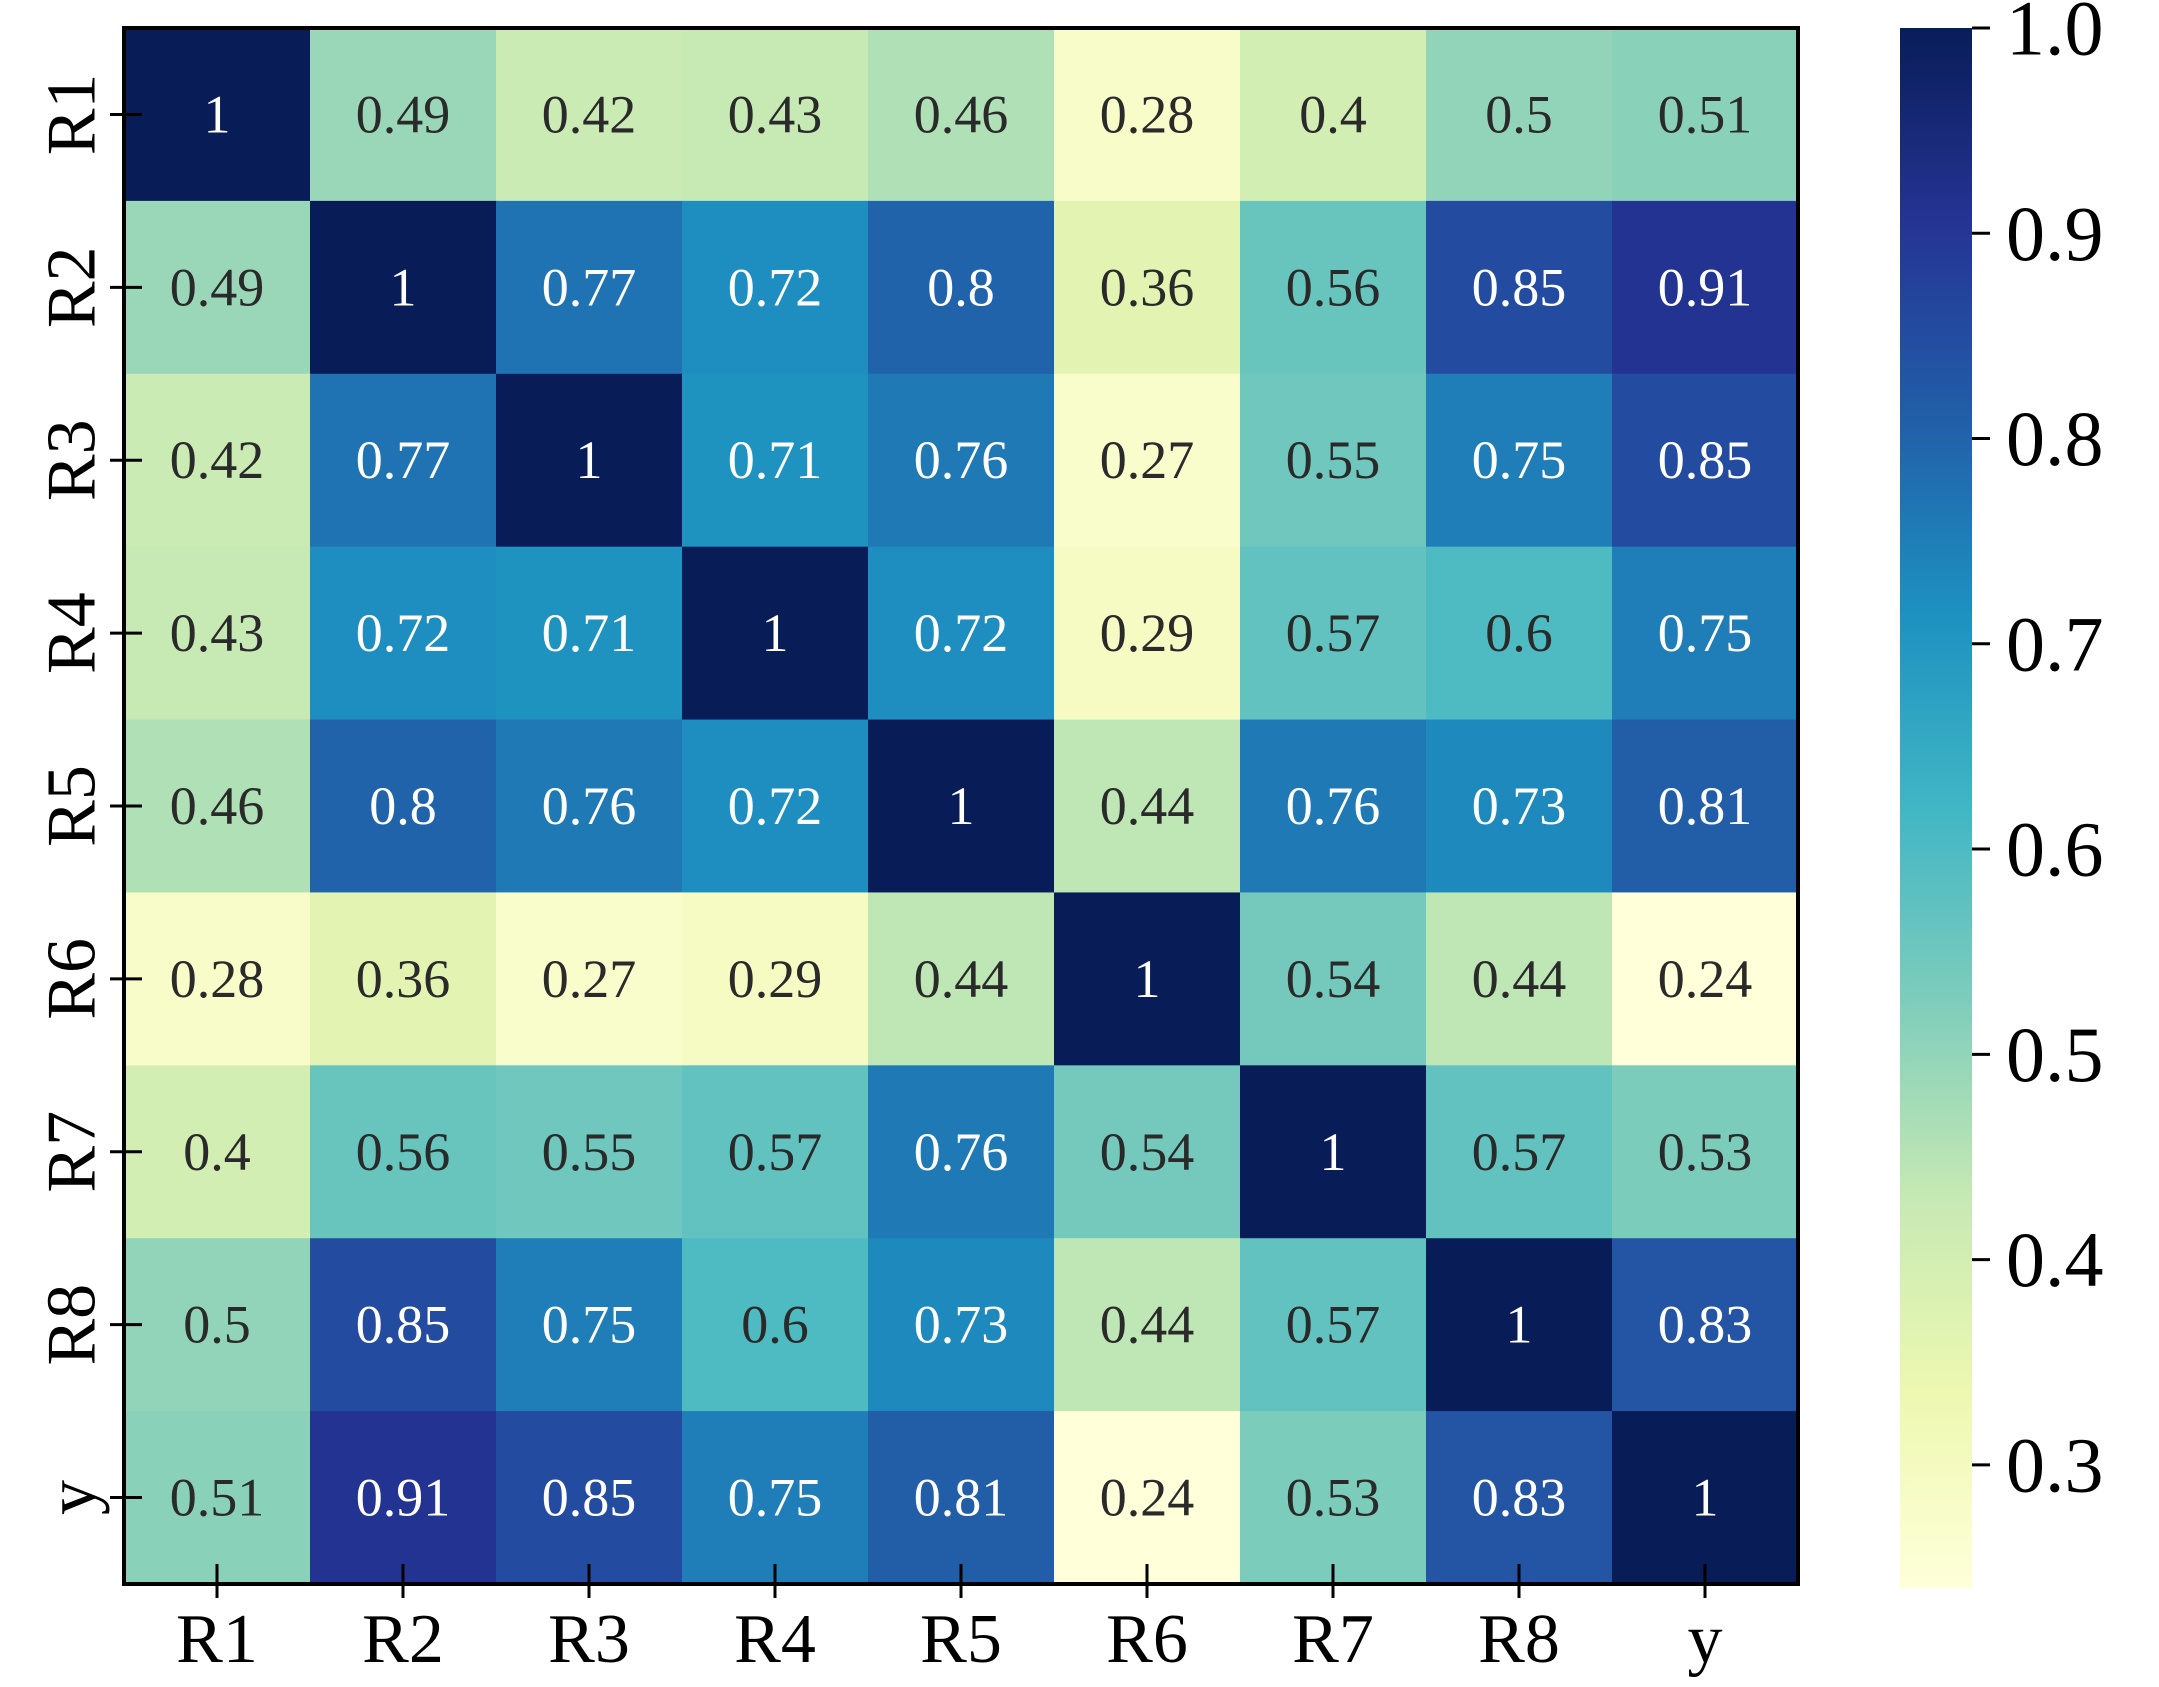  I want to click on cell-annotation-R4-y: 0.75, so click(1705, 633).